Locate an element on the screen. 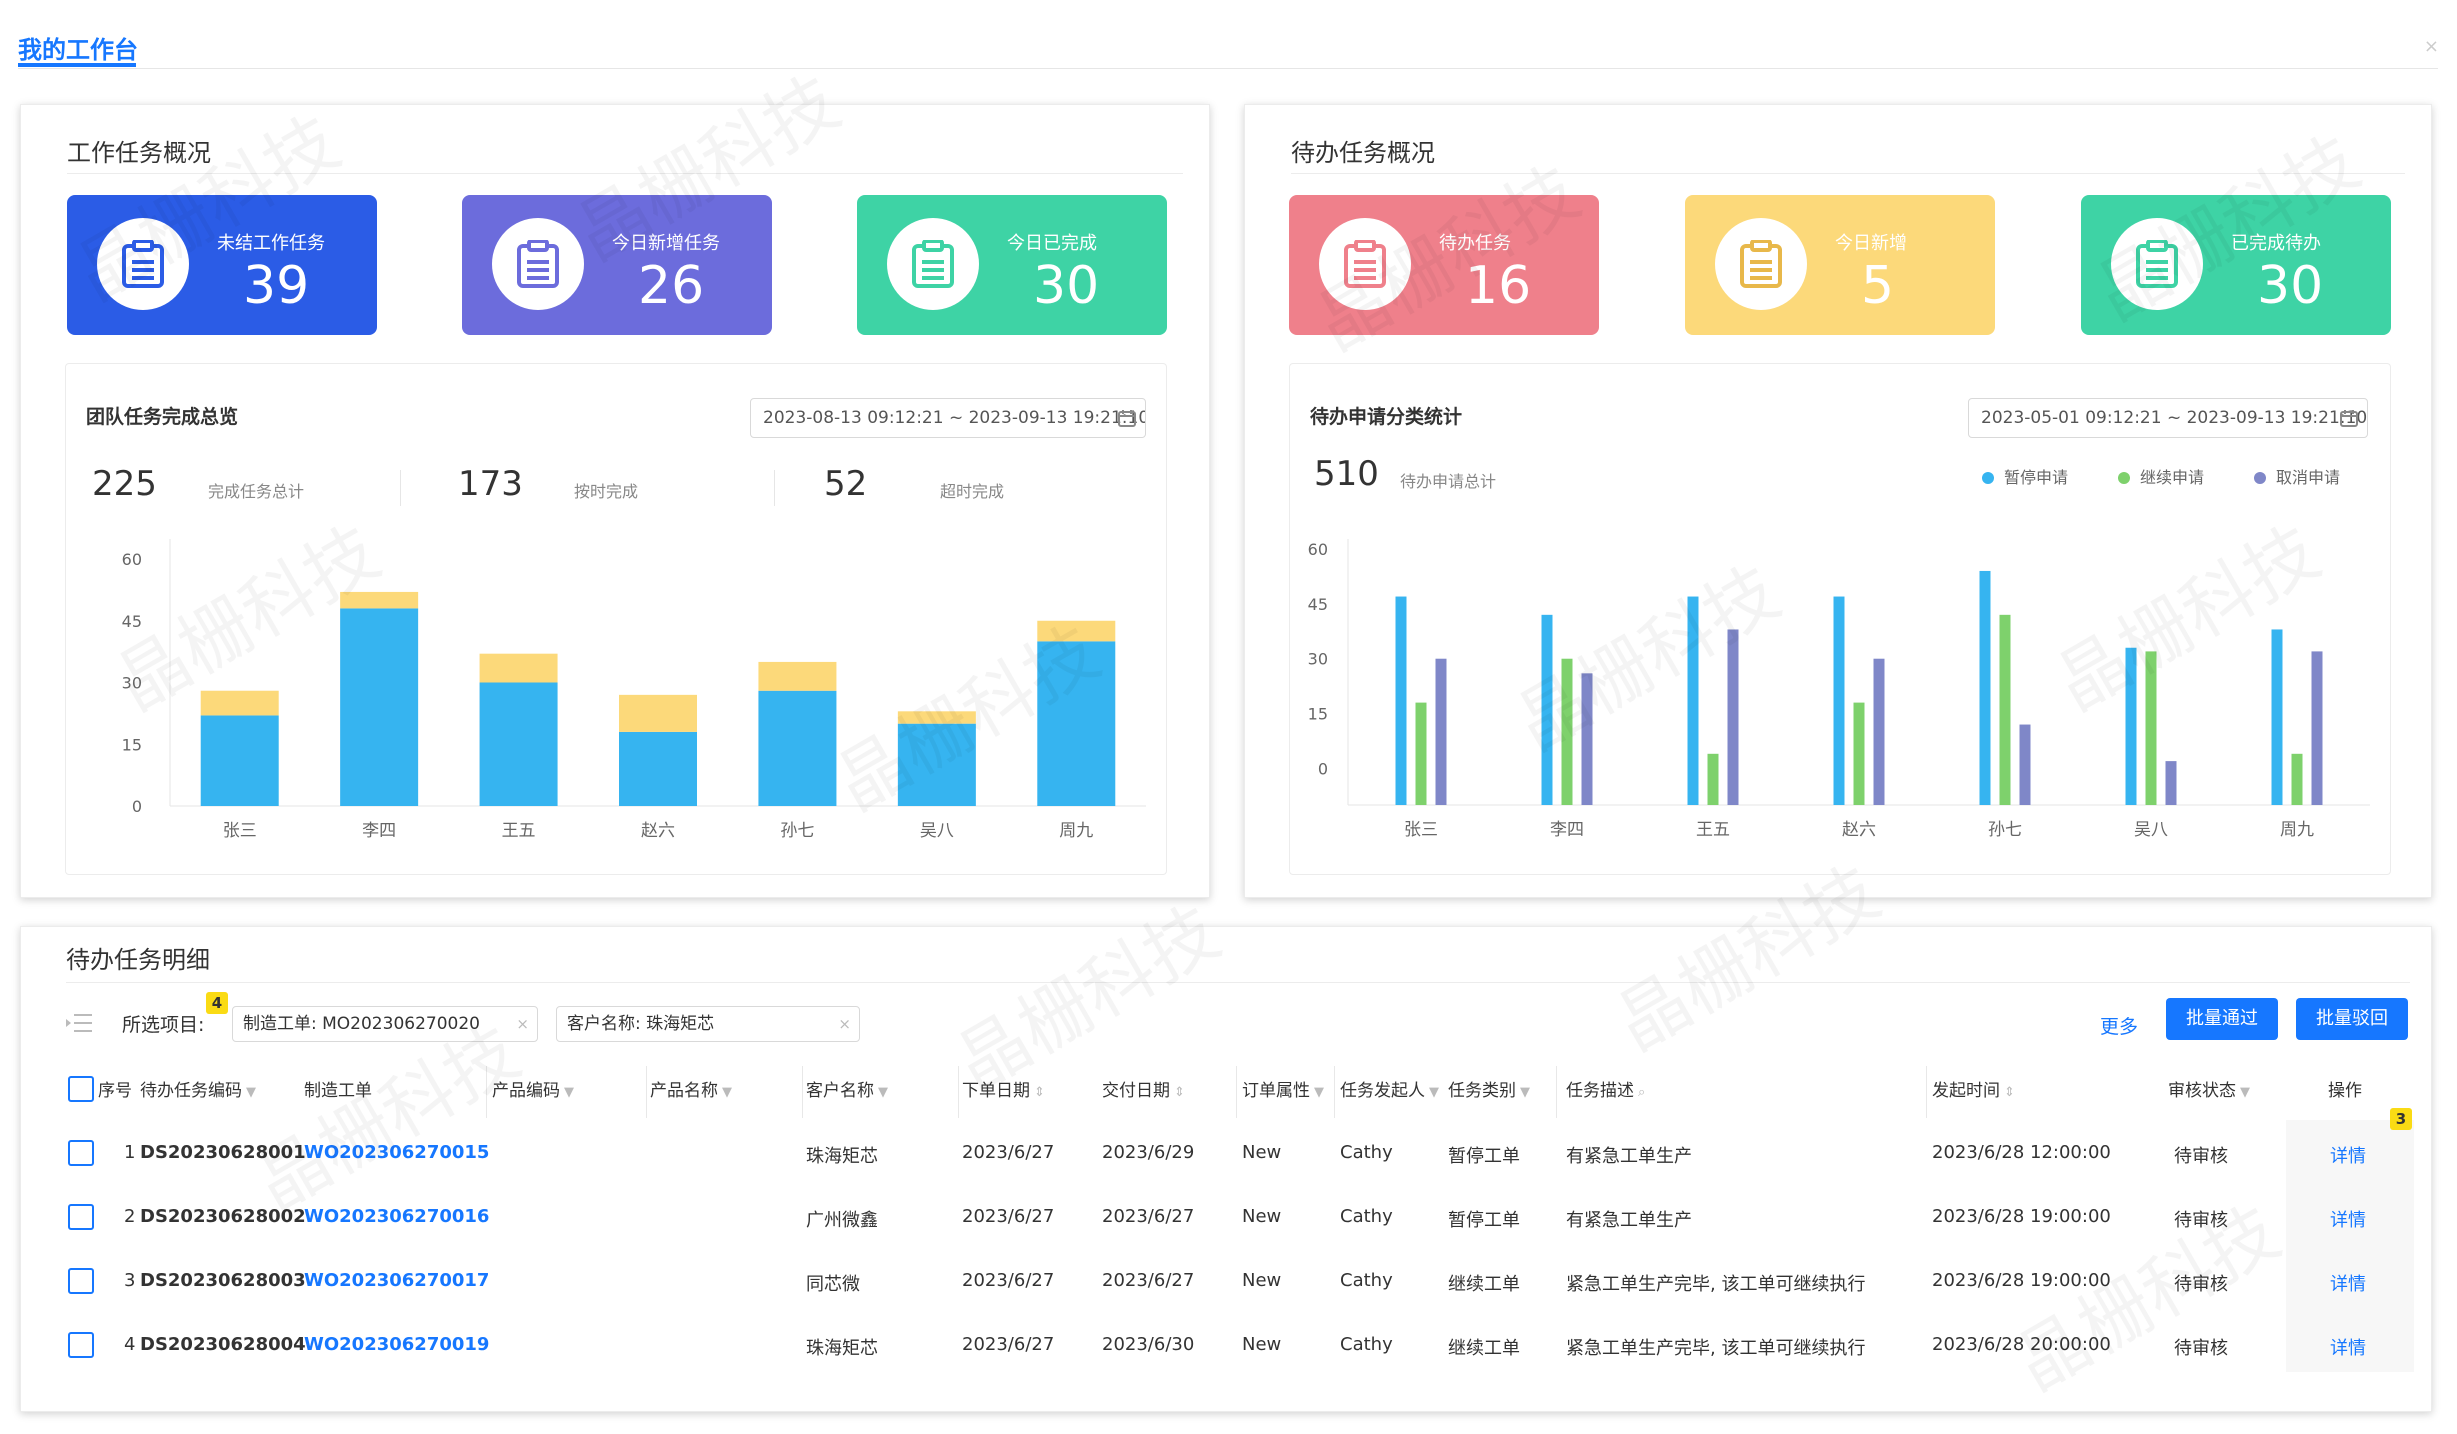 Image resolution: width=2457 pixels, height=1434 pixels. more-link: 更多 is located at coordinates (2119, 1027).